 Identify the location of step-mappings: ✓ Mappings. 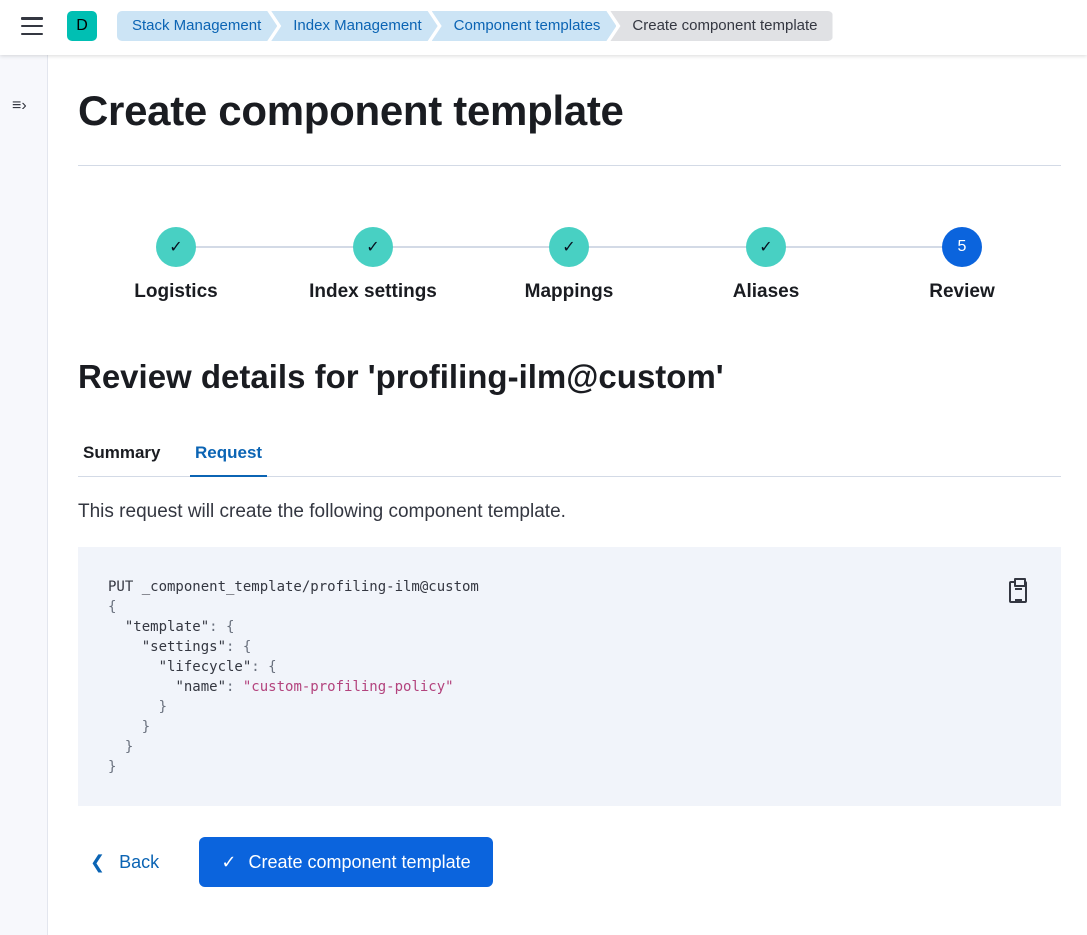
(569, 265).